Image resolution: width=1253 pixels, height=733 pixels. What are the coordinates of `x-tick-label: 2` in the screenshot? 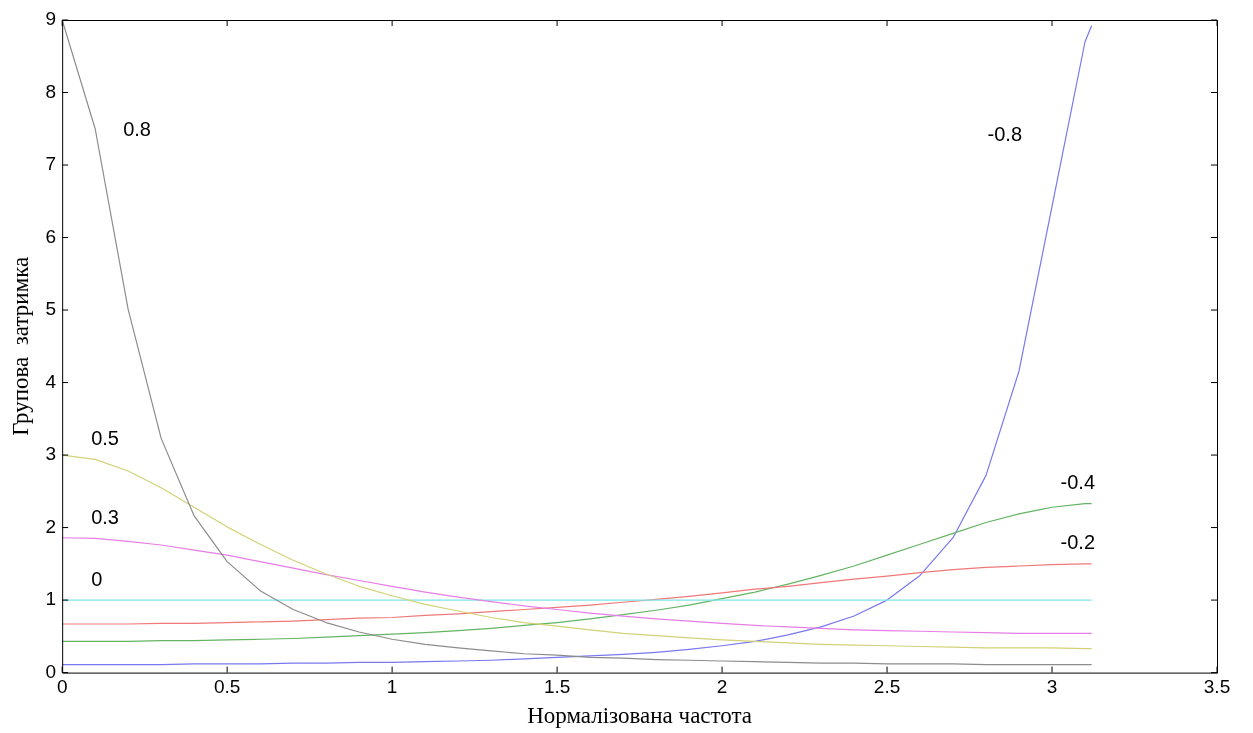 It's located at (722, 687).